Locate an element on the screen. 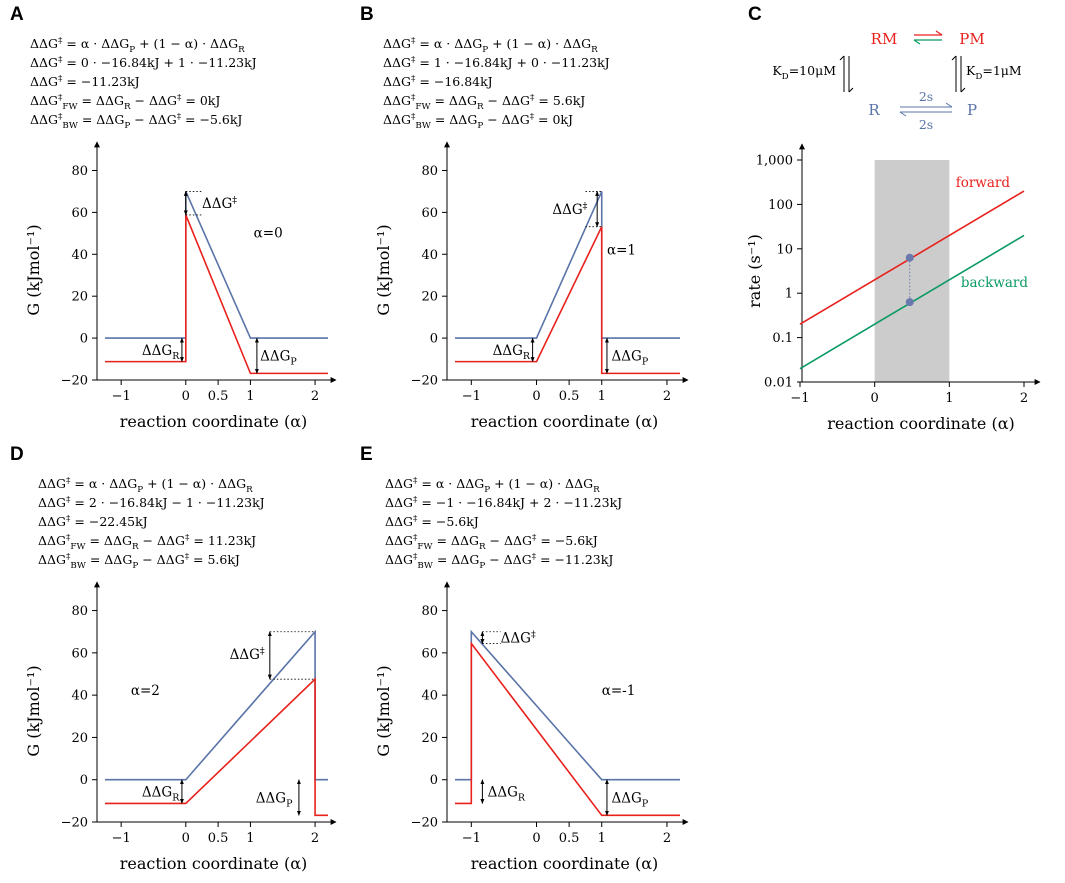 The width and height of the screenshot is (1065, 883). y-axis-label-D: G (kJmol⁻¹) is located at coordinates (33, 710).